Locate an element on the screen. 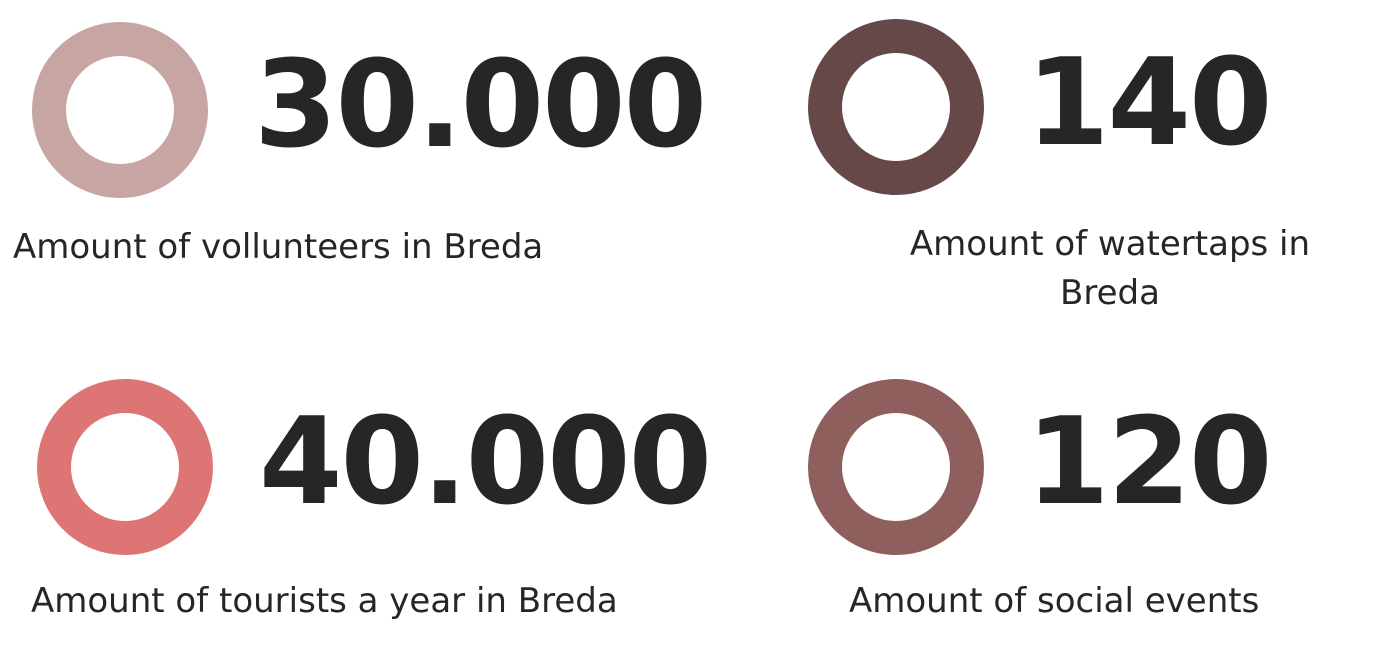  stat-value: 120 is located at coordinates (1149, 462).